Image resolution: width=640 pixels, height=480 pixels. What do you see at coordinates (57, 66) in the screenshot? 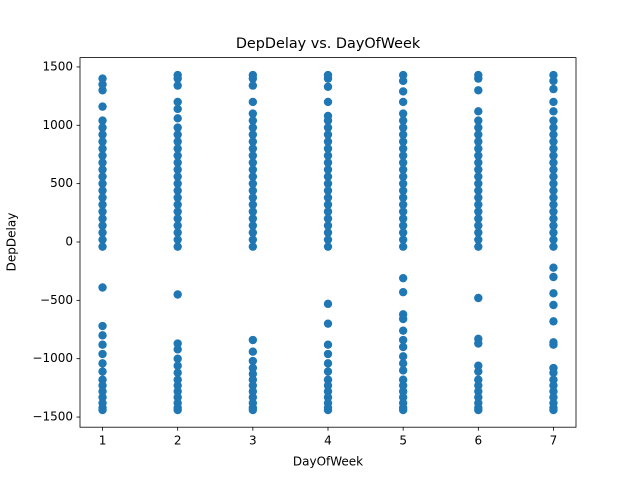
I see `y-tick-label: 1500` at bounding box center [57, 66].